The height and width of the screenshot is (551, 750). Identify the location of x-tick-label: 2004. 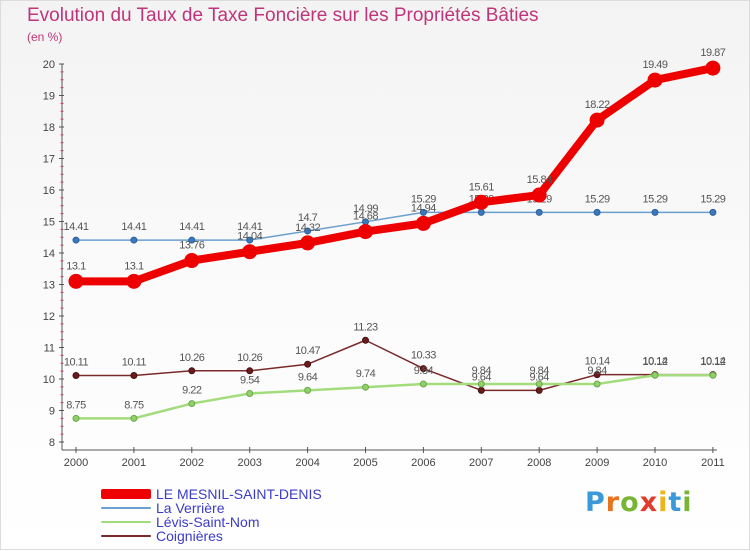
(307, 463).